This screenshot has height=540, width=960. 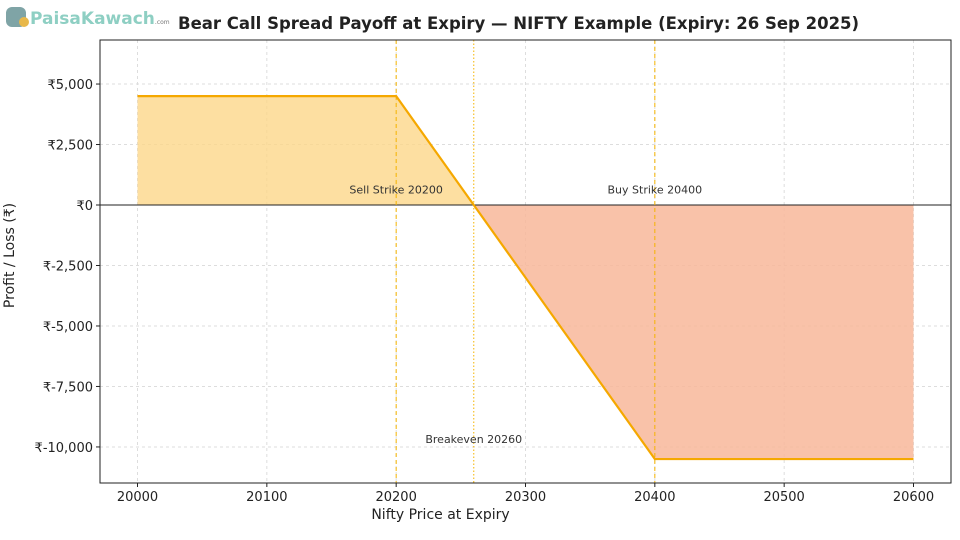 I want to click on y-tick-label: ₹0, so click(x=84, y=206).